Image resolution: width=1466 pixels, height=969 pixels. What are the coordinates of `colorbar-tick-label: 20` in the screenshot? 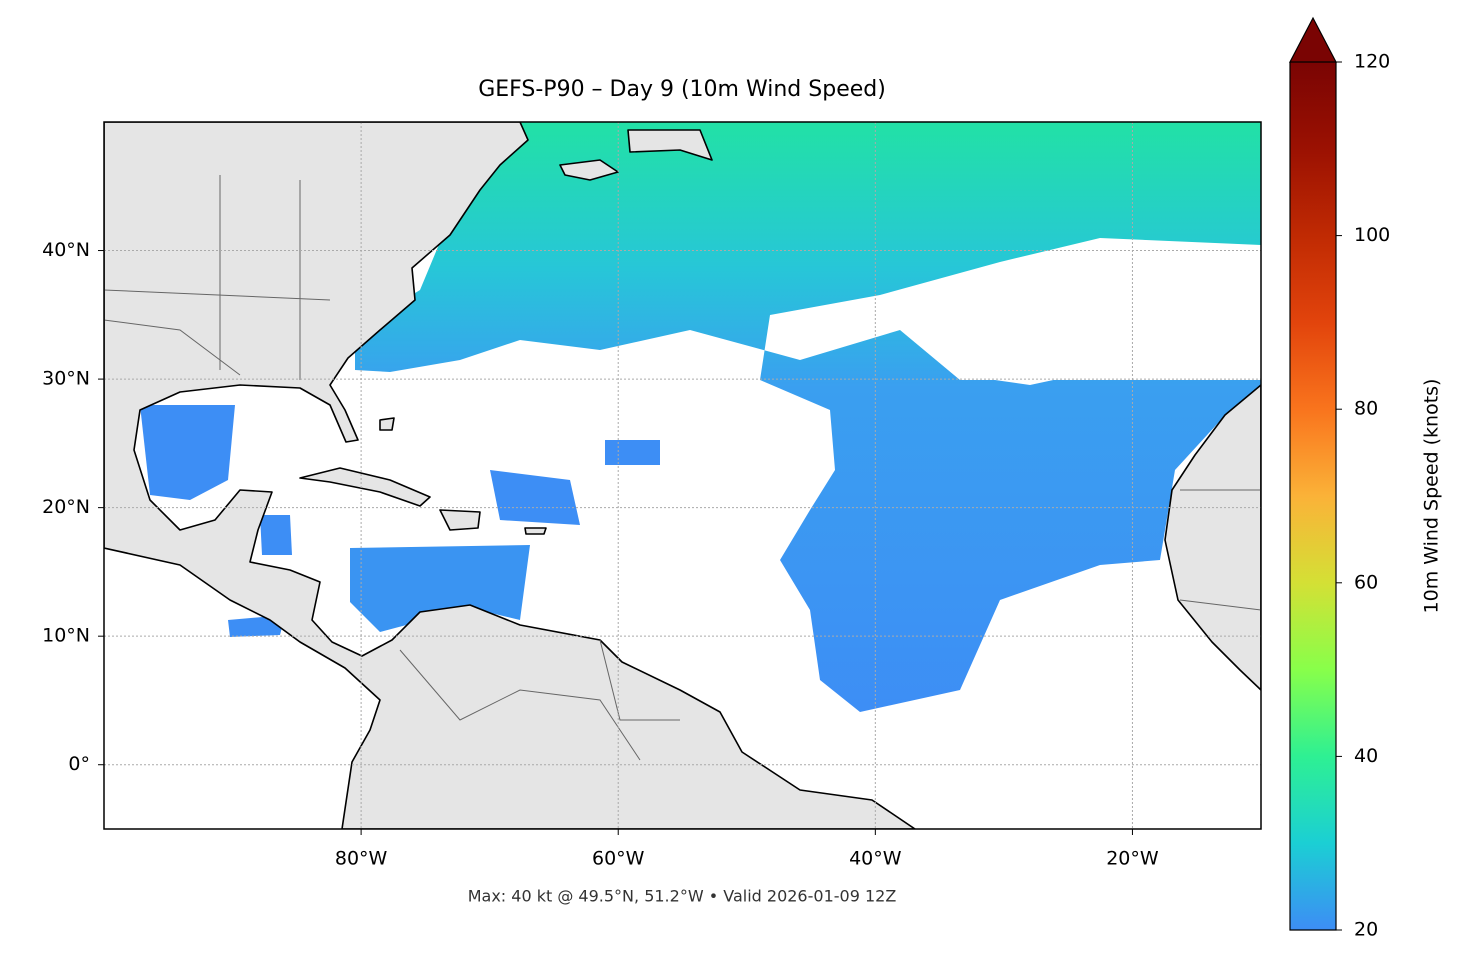 It's located at (1366, 930).